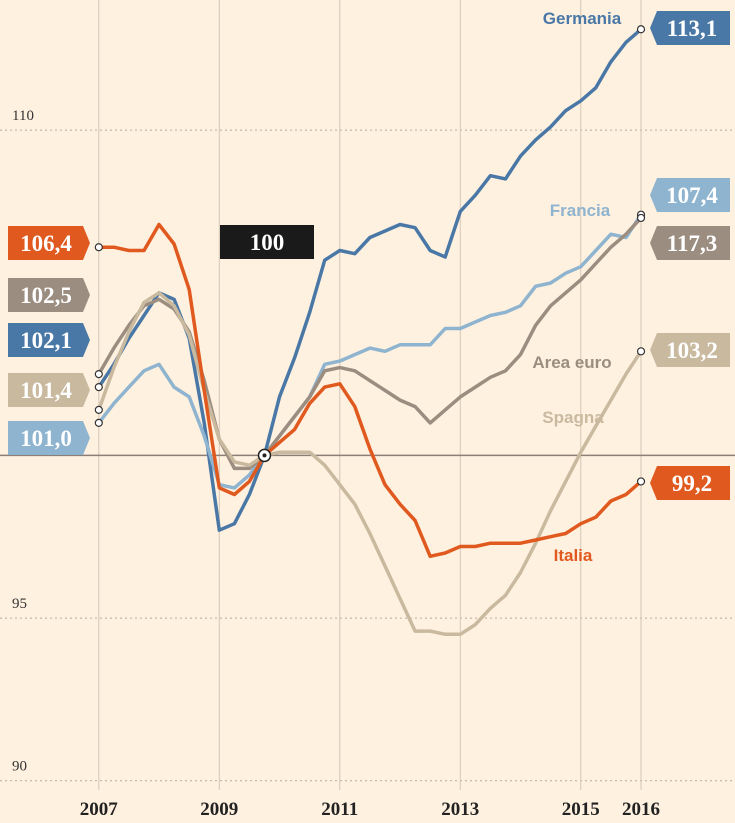  What do you see at coordinates (46, 340) in the screenshot?
I see `start-label: 102,1` at bounding box center [46, 340].